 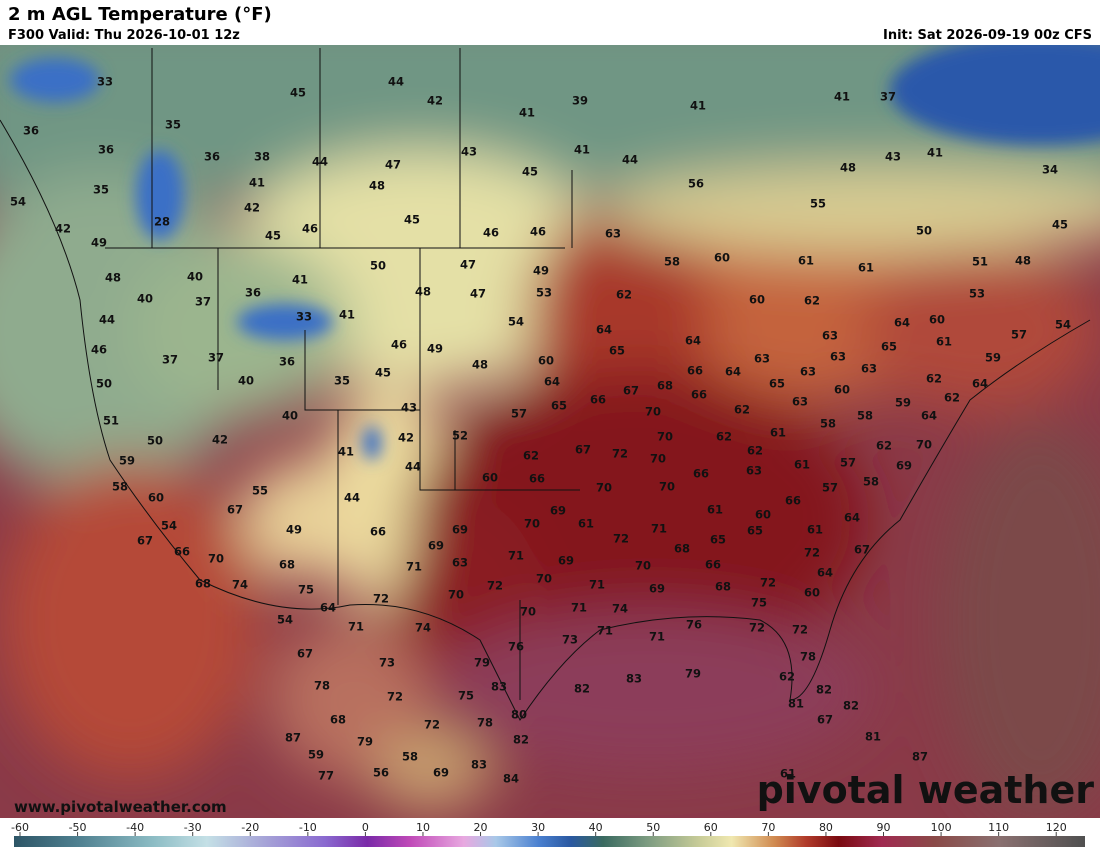 I want to click on station-value: 55, so click(x=260, y=491).